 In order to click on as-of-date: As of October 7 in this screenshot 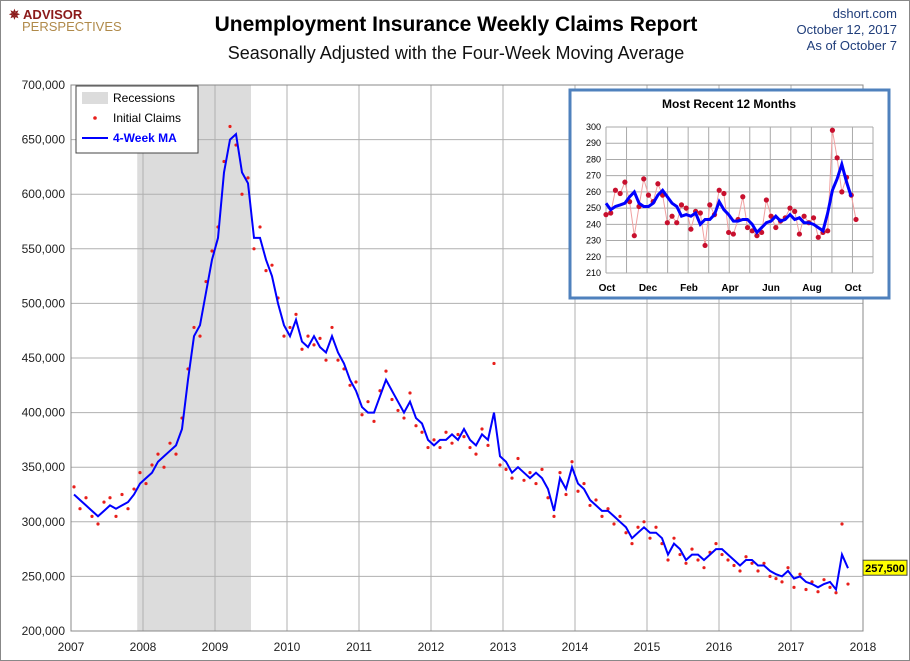, I will do `click(851, 45)`.